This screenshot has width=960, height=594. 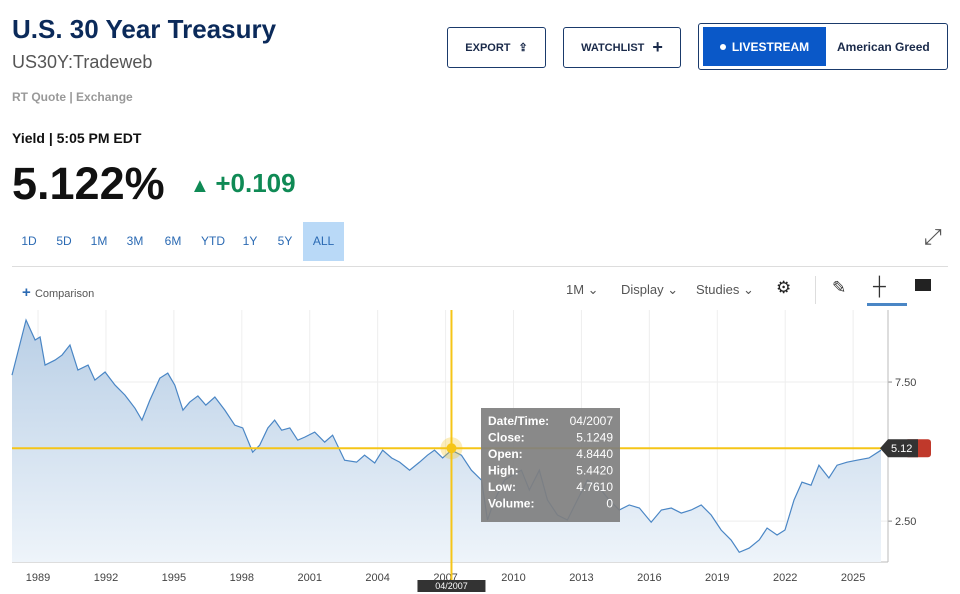 I want to click on tooltip-key: Low:, so click(x=502, y=487).